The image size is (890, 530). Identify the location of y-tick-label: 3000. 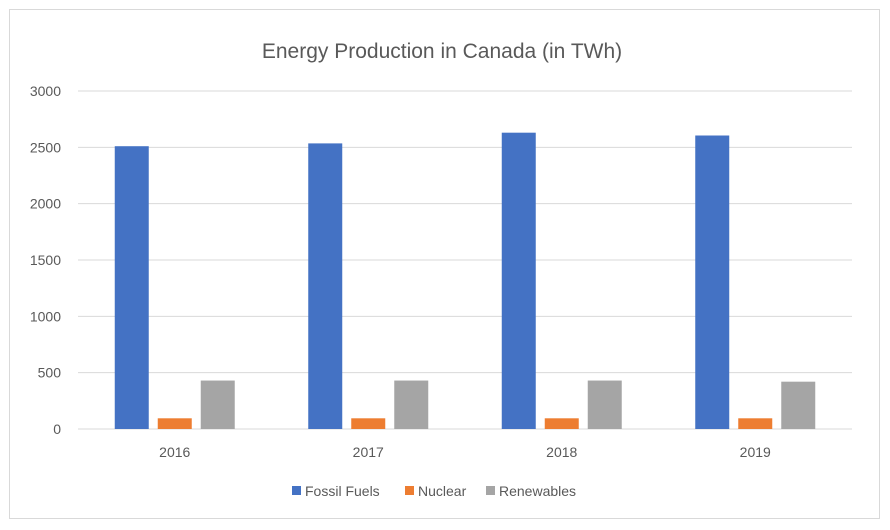
(45, 91).